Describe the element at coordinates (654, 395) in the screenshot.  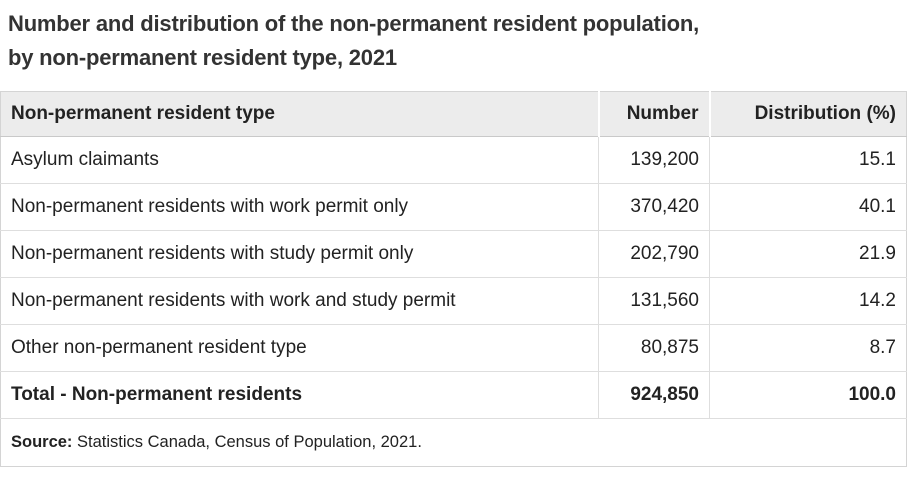
I see `cell-total-number: 924,850` at that location.